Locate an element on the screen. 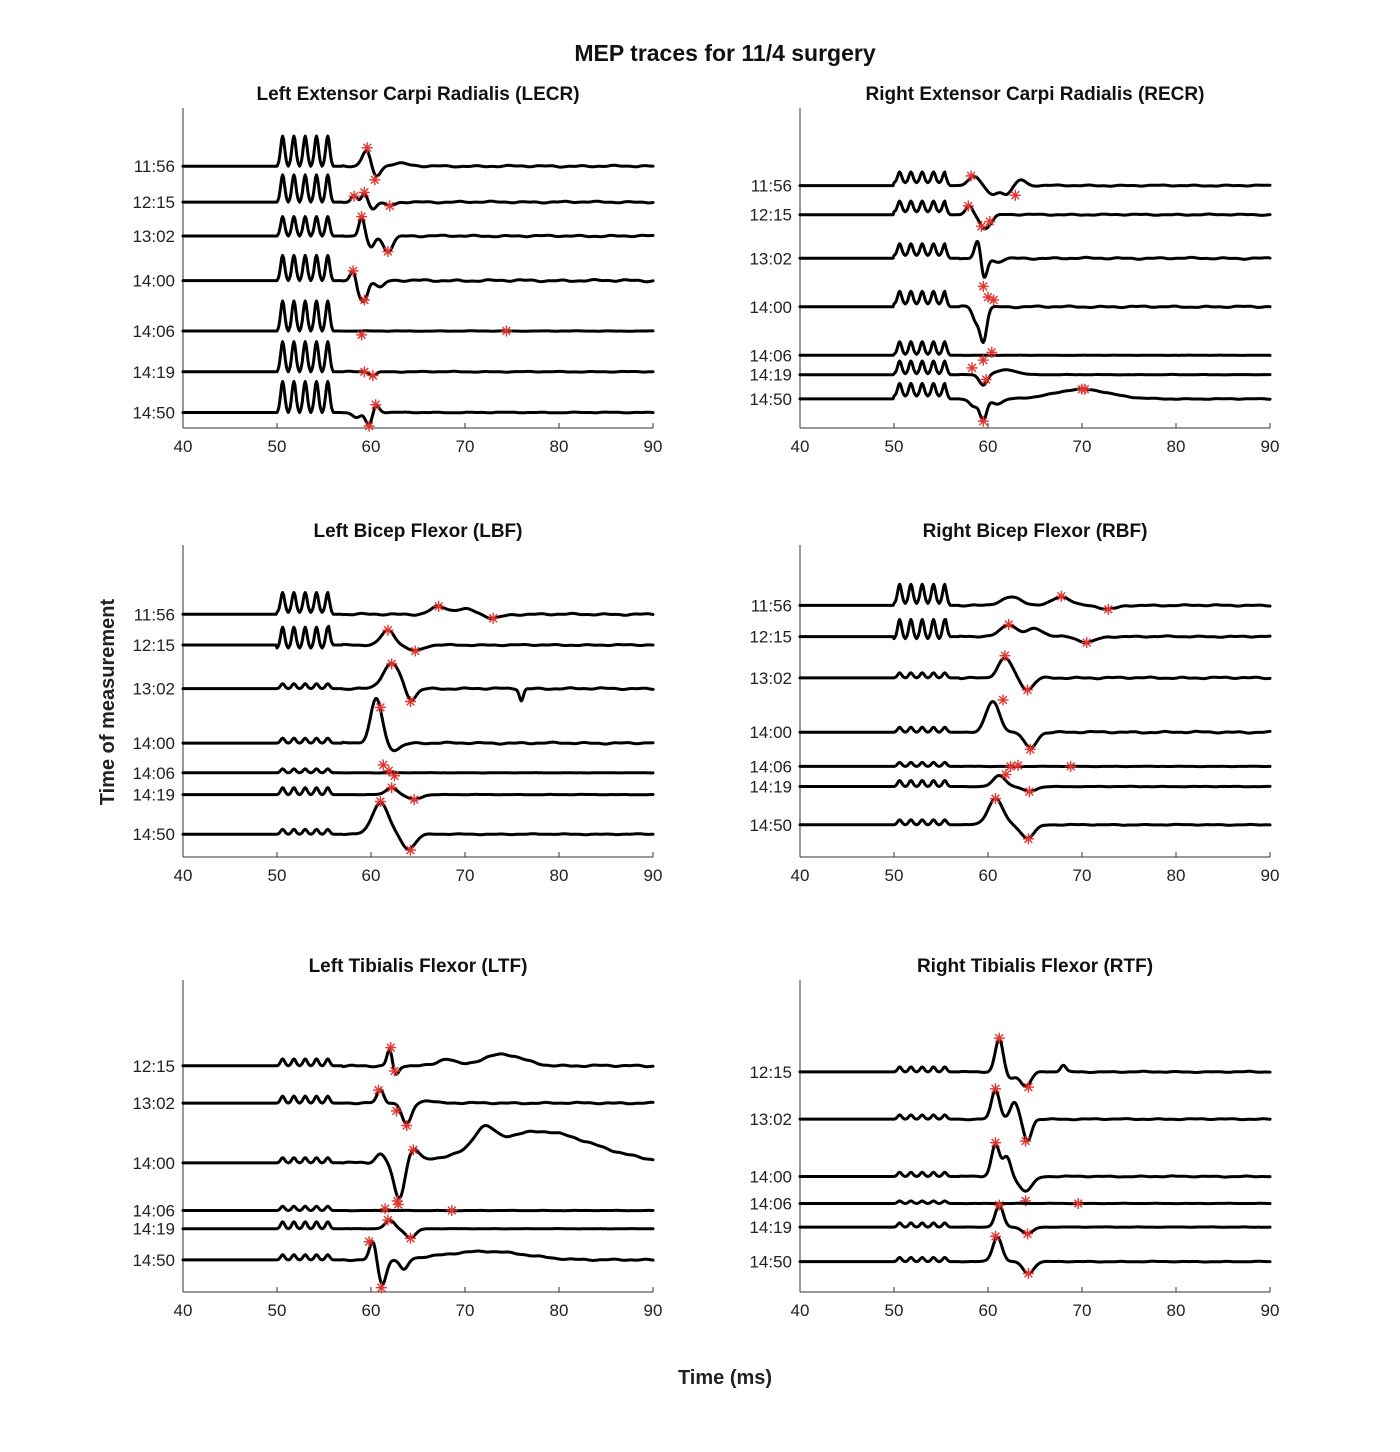 This screenshot has width=1400, height=1452. panel-title: Right Extensor Carpi Radialis (RECR) is located at coordinates (1035, 94).